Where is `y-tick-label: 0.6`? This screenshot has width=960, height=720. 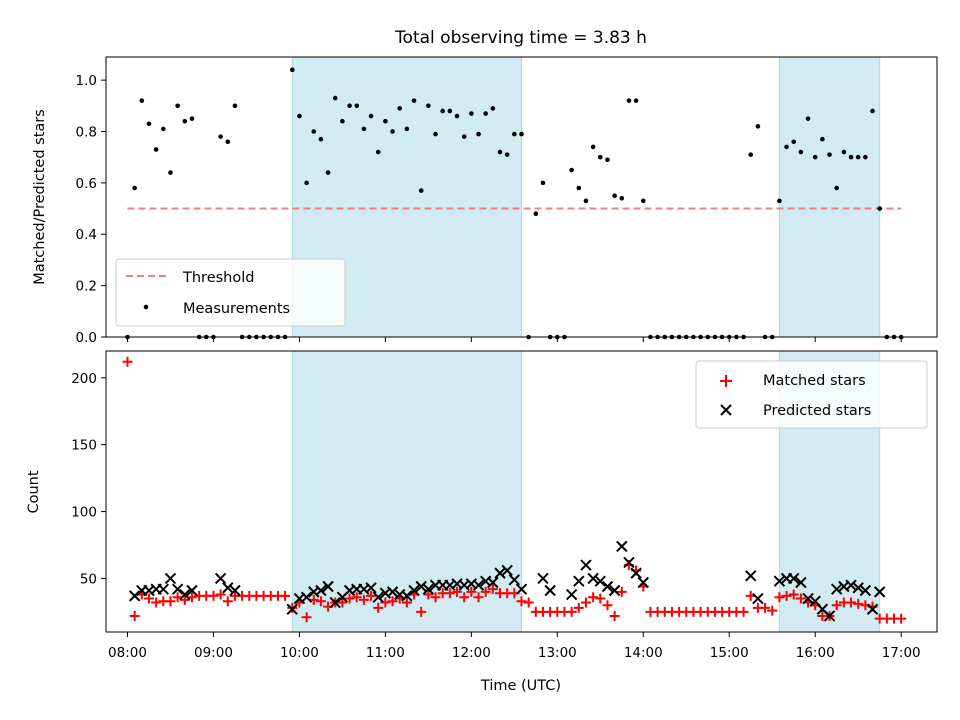
y-tick-label: 0.6 is located at coordinates (86, 184).